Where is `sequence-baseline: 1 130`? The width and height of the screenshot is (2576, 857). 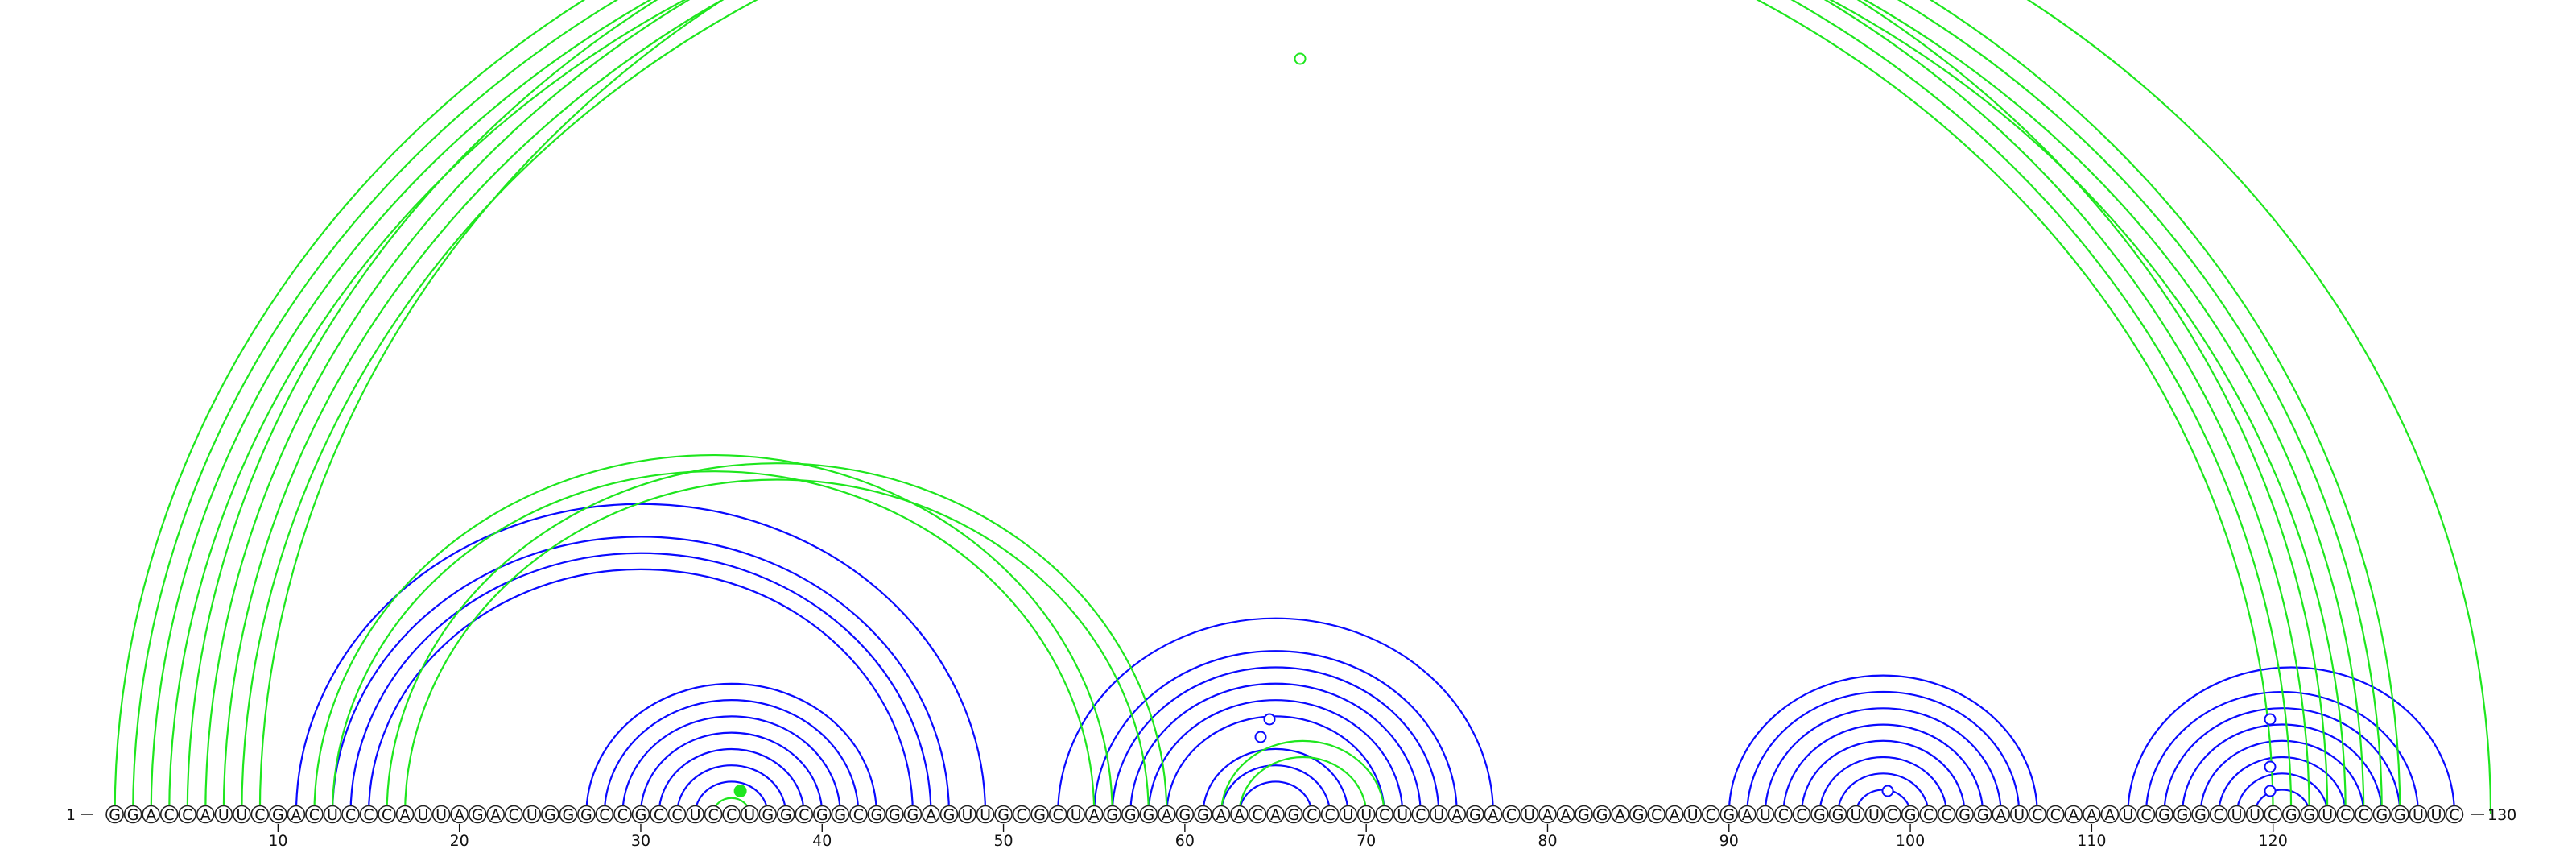 sequence-baseline: 1 130 is located at coordinates (1291, 815).